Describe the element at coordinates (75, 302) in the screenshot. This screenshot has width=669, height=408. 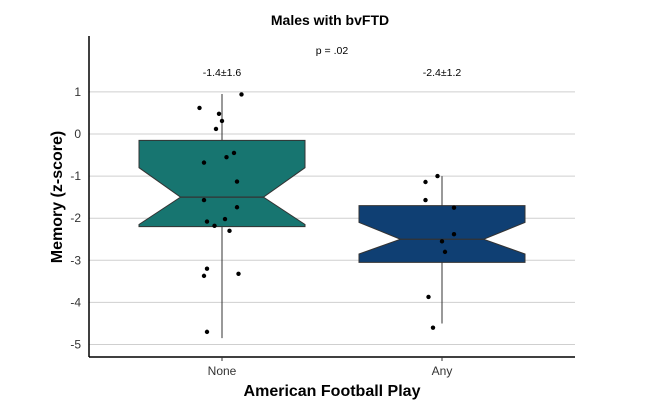
I see `y-tick-label: -4` at that location.